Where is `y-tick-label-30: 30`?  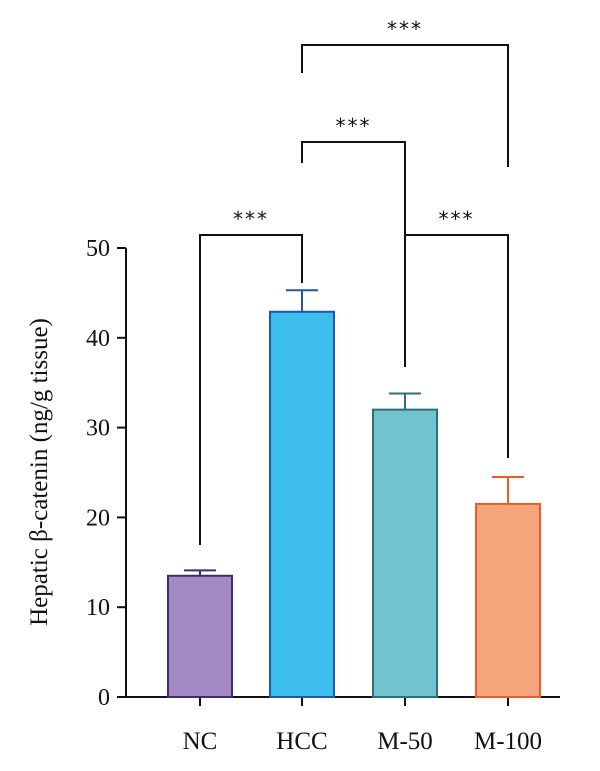
y-tick-label-30: 30 is located at coordinates (98, 429).